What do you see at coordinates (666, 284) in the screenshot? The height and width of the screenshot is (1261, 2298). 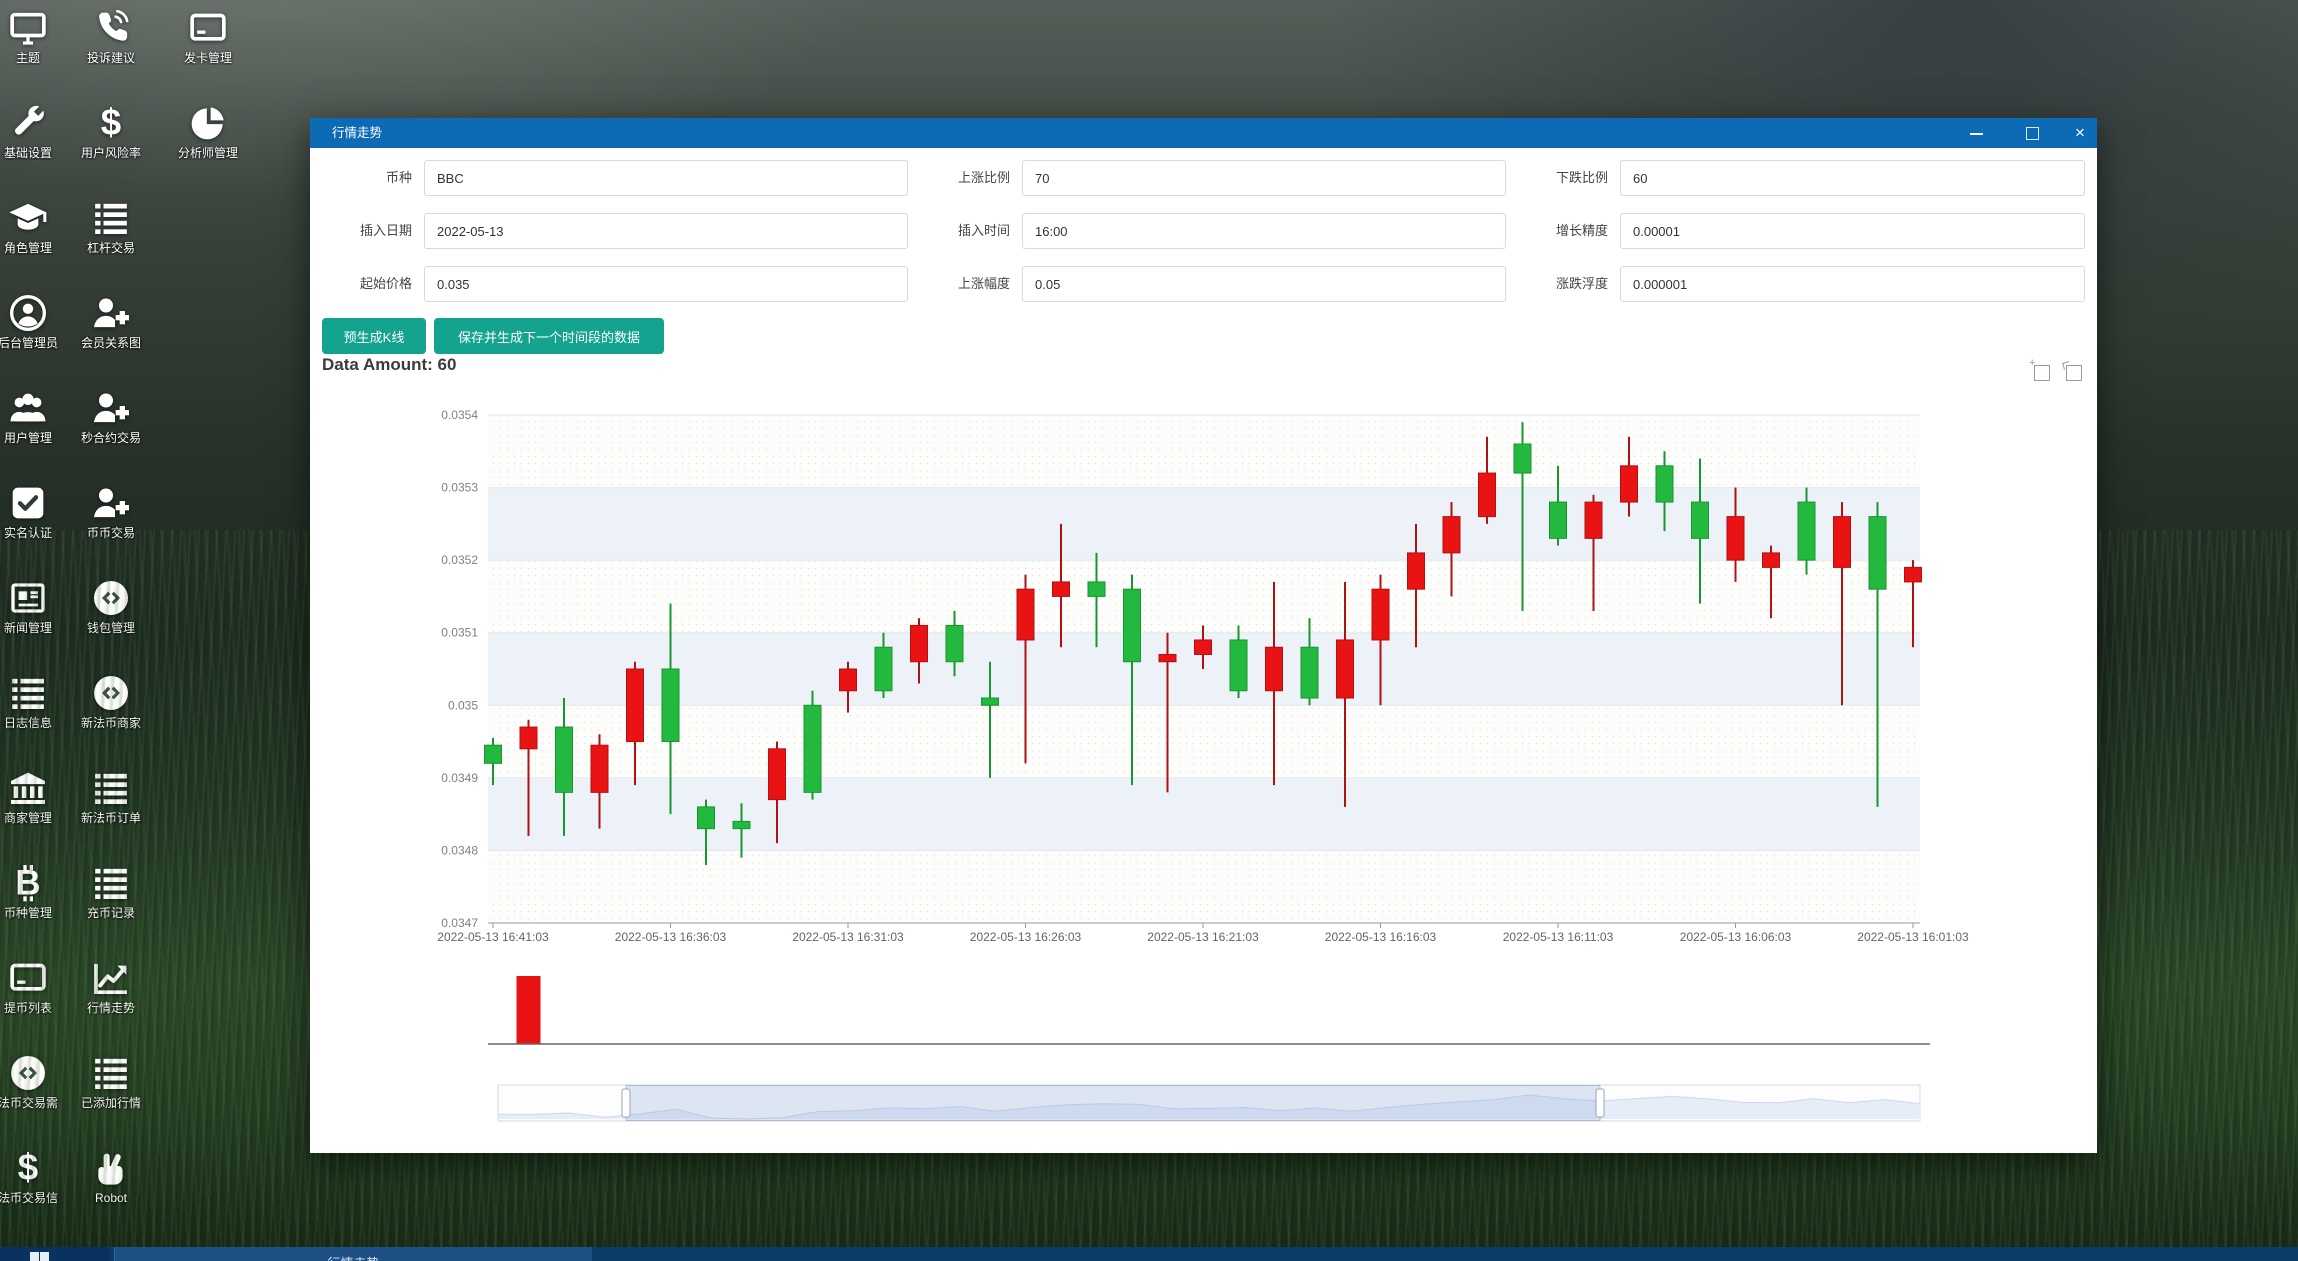 I see `field-input-起始价格` at bounding box center [666, 284].